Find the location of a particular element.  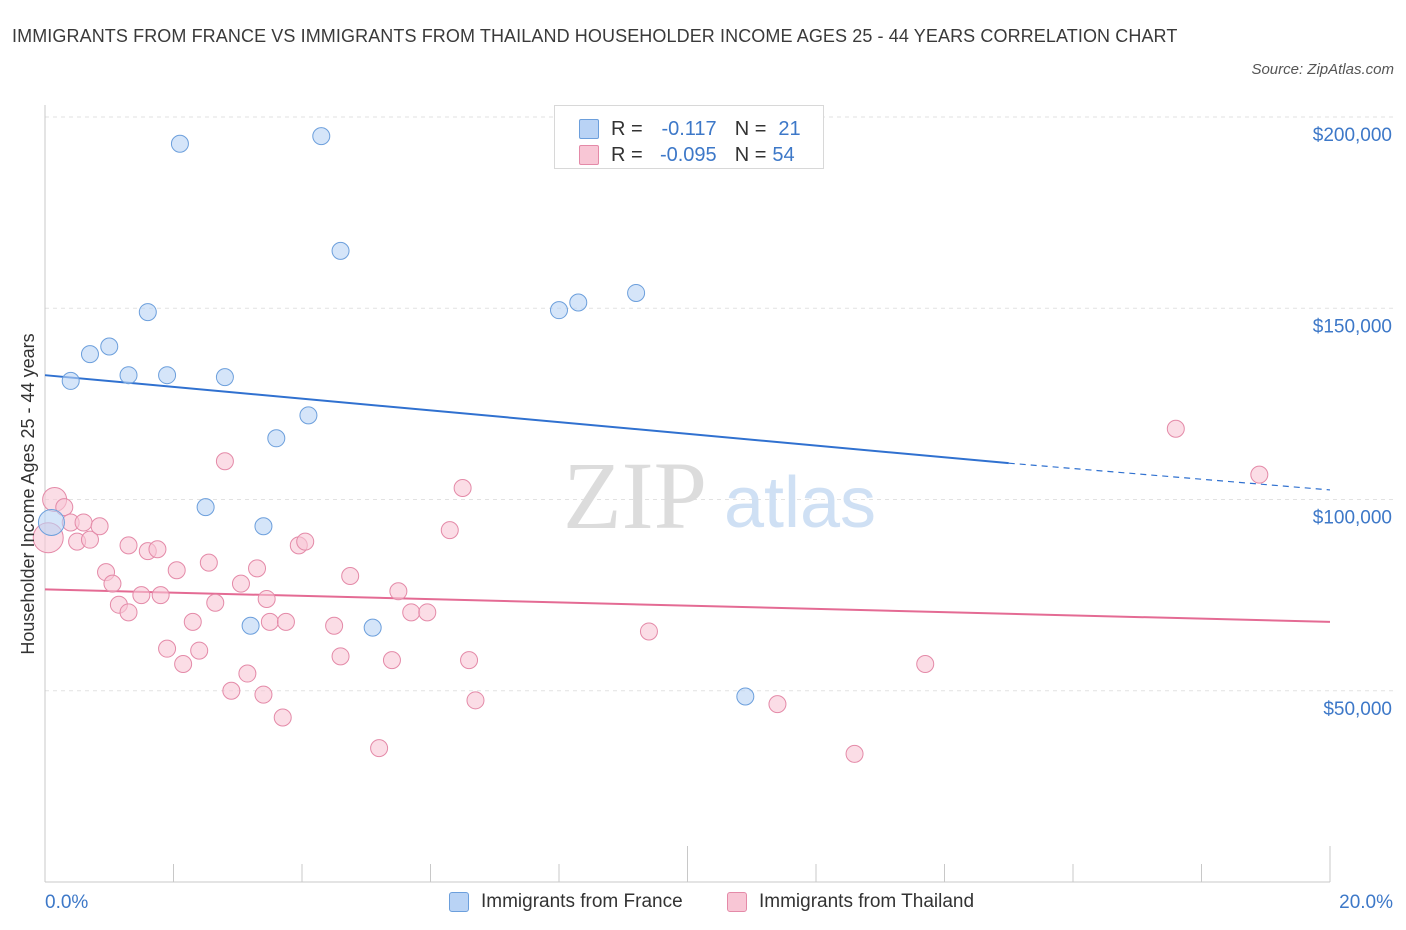

legend-item-france: Immigrants from France is located at coordinates (566, 902).